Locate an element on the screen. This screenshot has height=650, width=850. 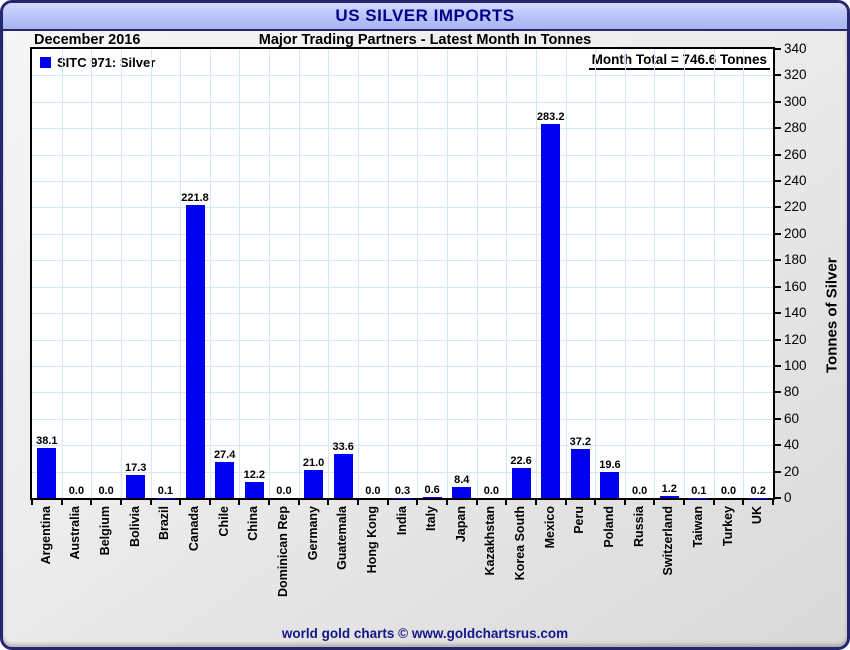
bar-value-label: 0.1 is located at coordinates (165, 490).